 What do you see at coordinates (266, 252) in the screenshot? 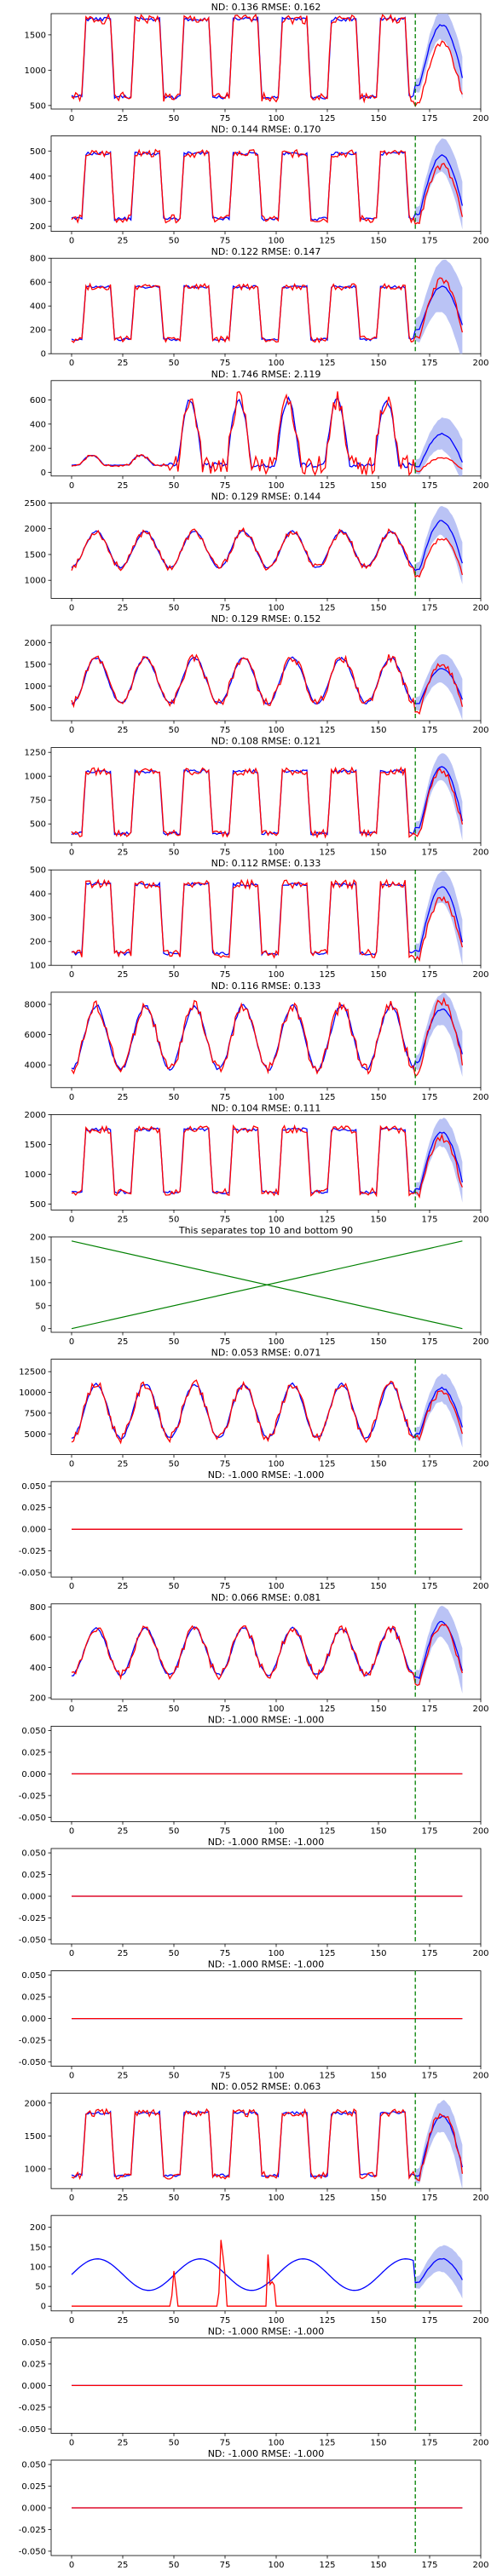
I see `subplot-title: ND: 0.122 RMSE: 0.147` at bounding box center [266, 252].